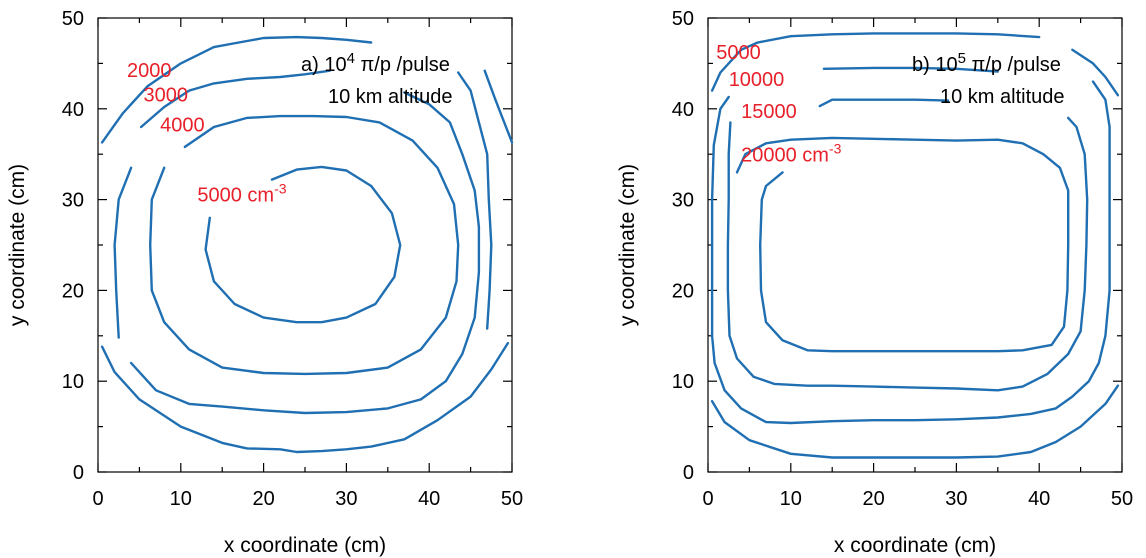 This screenshot has height=558, width=1146. I want to click on contour-label-10000: 10000, so click(757, 80).